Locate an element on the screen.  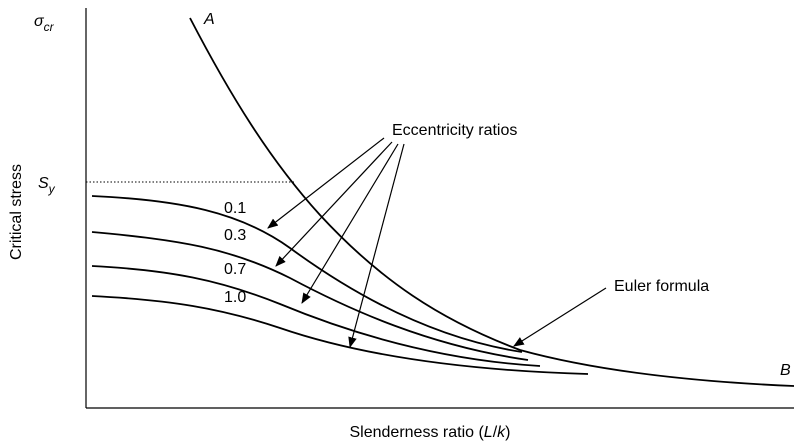
symbol: S is located at coordinates (43, 183).